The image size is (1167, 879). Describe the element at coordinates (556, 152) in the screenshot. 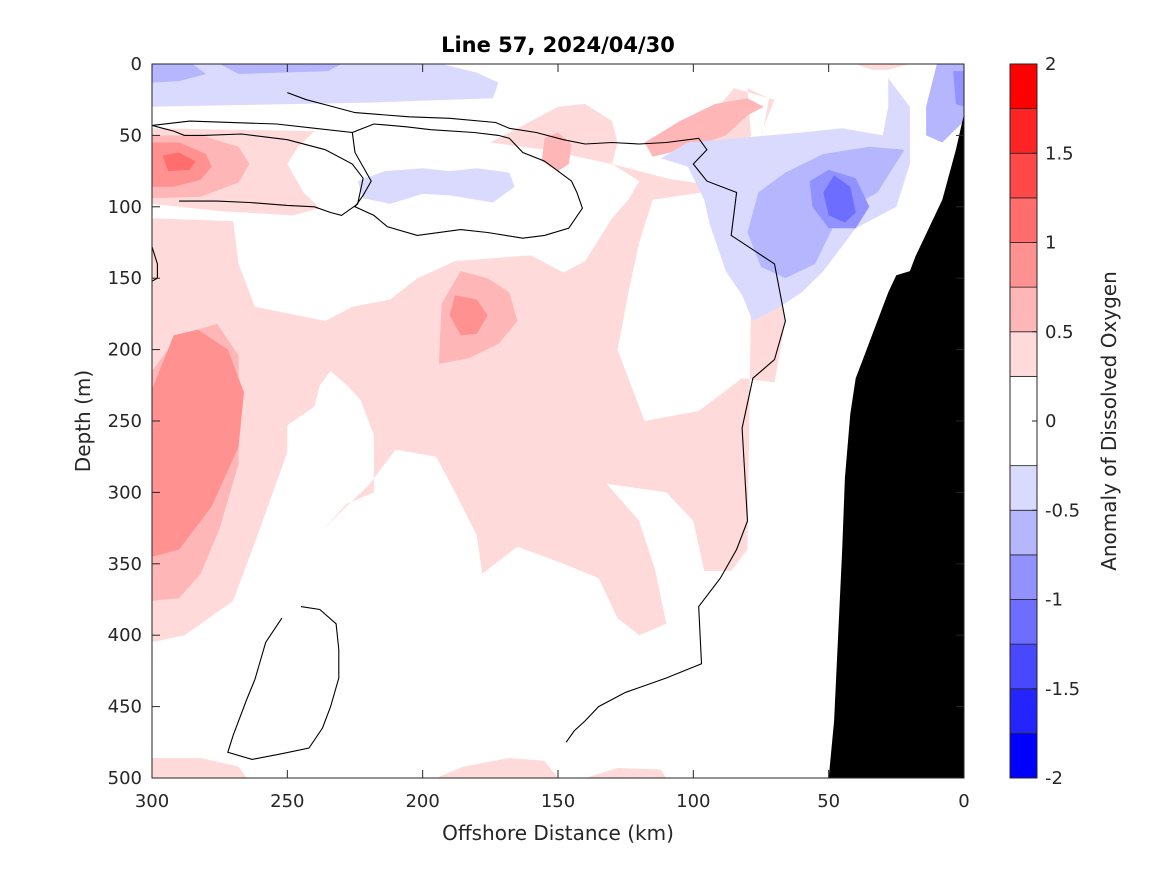

I see `anomaly-region-upper-mid-positive` at that location.